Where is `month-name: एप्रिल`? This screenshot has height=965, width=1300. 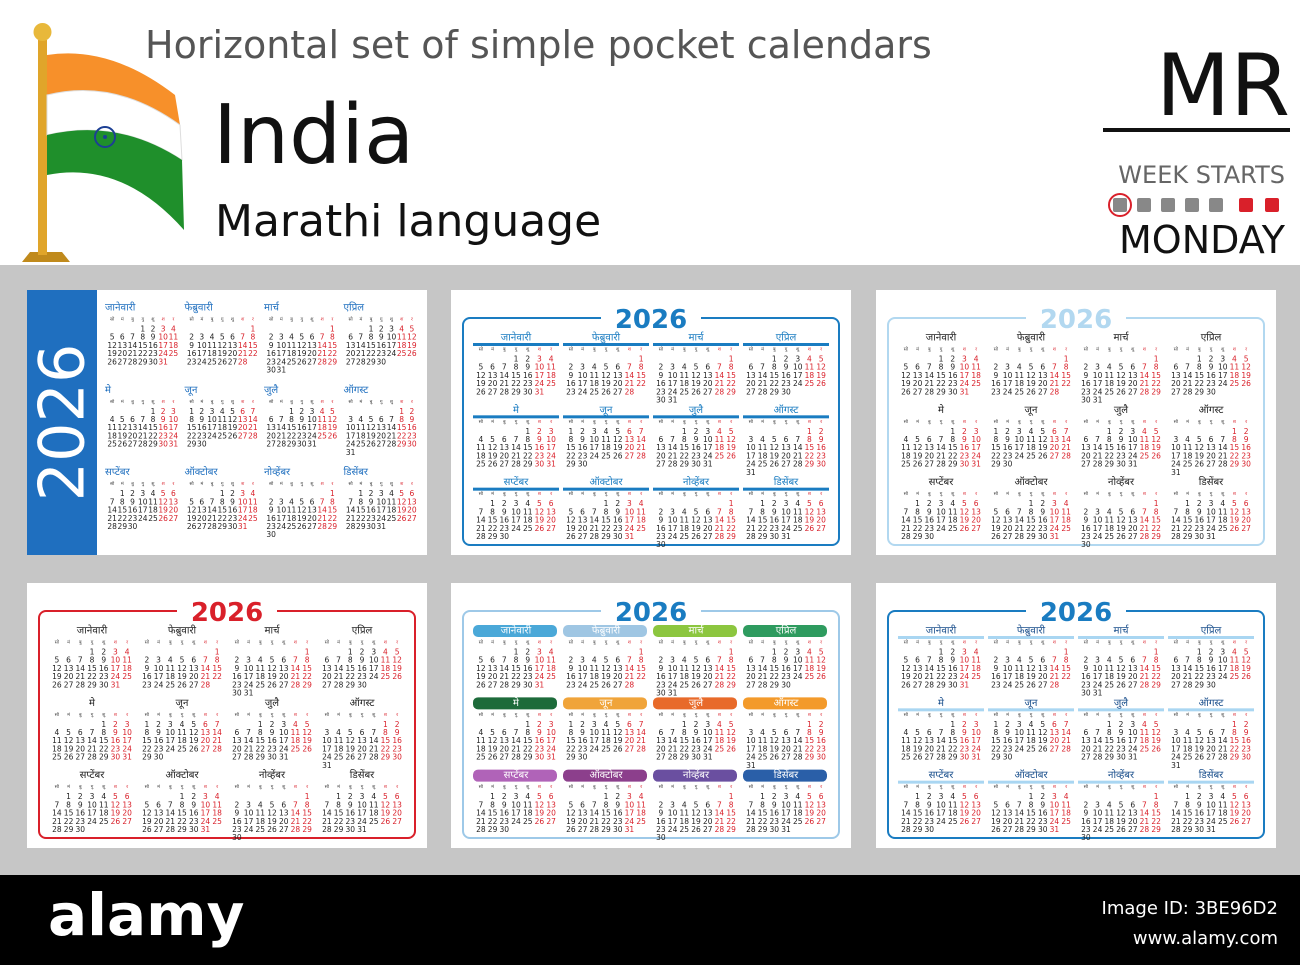 month-name: एप्रिल is located at coordinates (354, 308).